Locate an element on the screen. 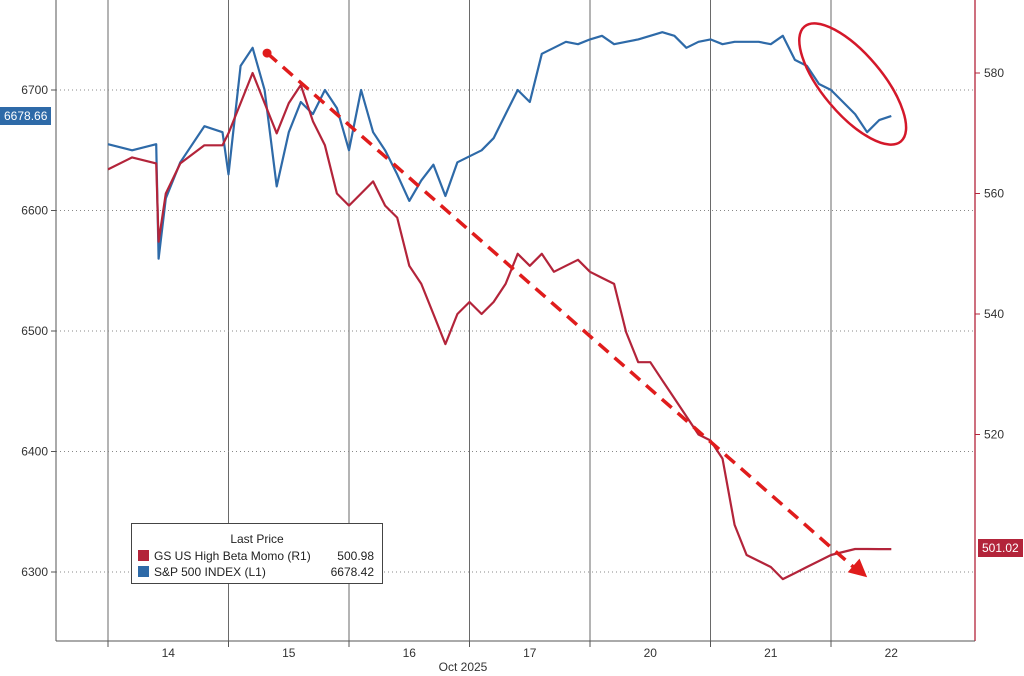  legend-title: Last Price is located at coordinates (257, 539).